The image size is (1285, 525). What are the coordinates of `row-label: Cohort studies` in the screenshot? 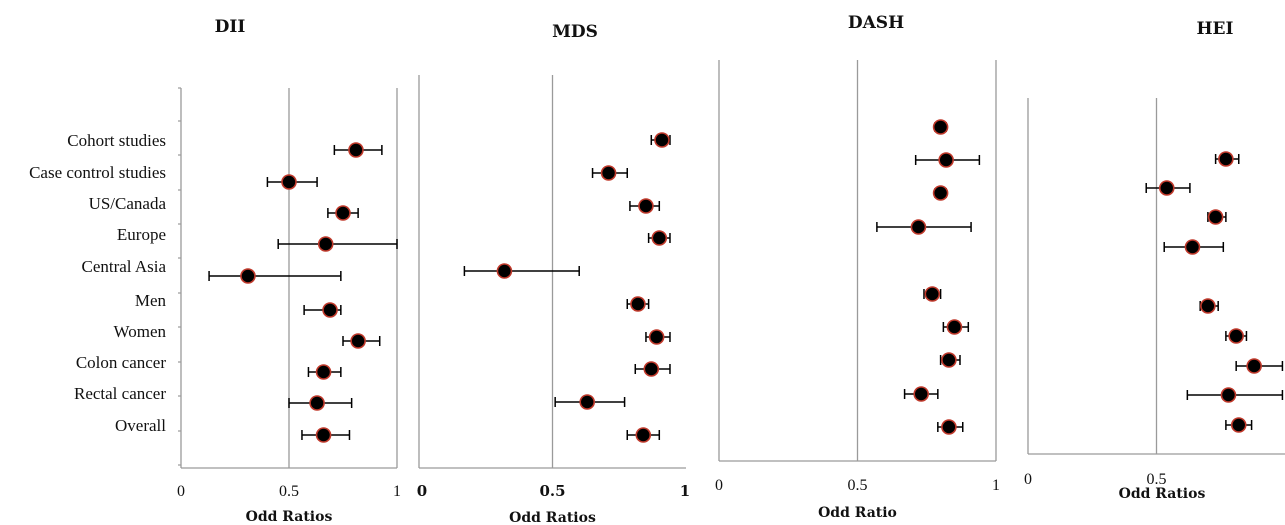 It's located at (116, 140).